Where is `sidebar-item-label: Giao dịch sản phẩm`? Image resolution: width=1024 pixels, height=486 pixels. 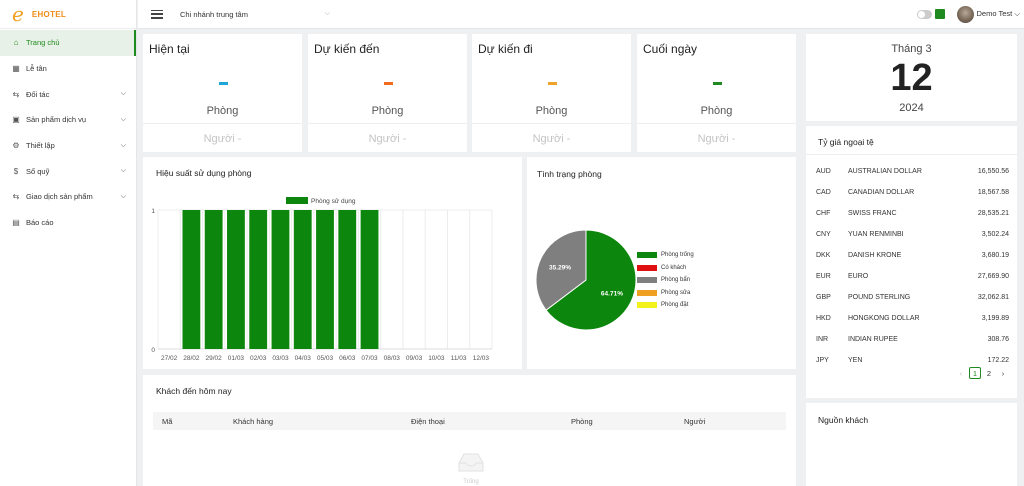 sidebar-item-label: Giao dịch sản phẩm is located at coordinates (59, 197).